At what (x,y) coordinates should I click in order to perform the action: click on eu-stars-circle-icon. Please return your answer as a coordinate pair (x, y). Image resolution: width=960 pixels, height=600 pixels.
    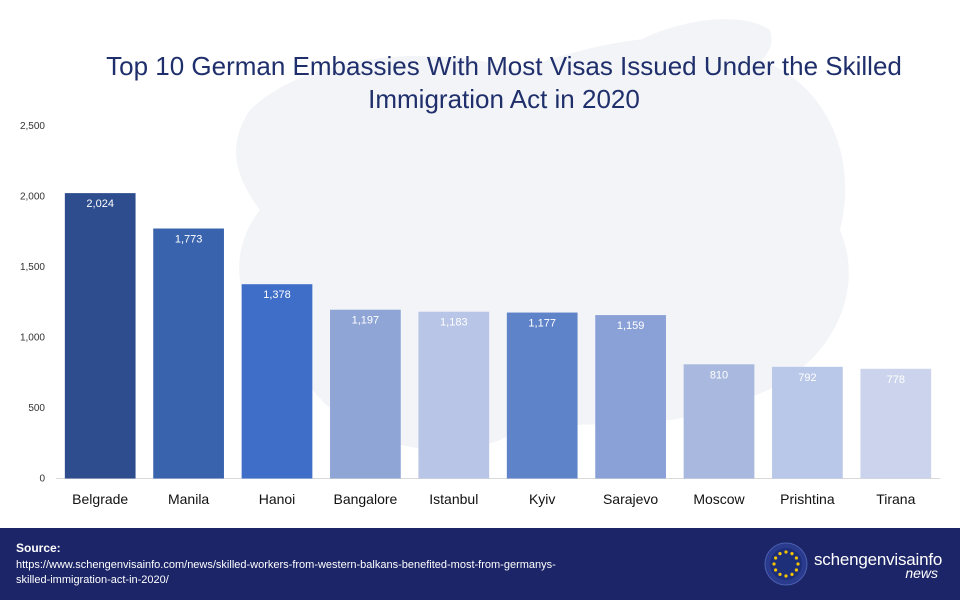
    Looking at the image, I should click on (786, 564).